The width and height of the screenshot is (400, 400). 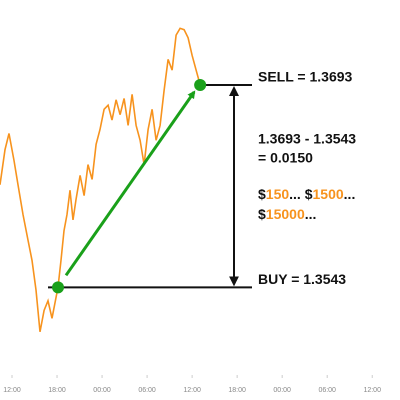 I want to click on calculation: 1.3693 - 1.3543, so click(x=307, y=139).